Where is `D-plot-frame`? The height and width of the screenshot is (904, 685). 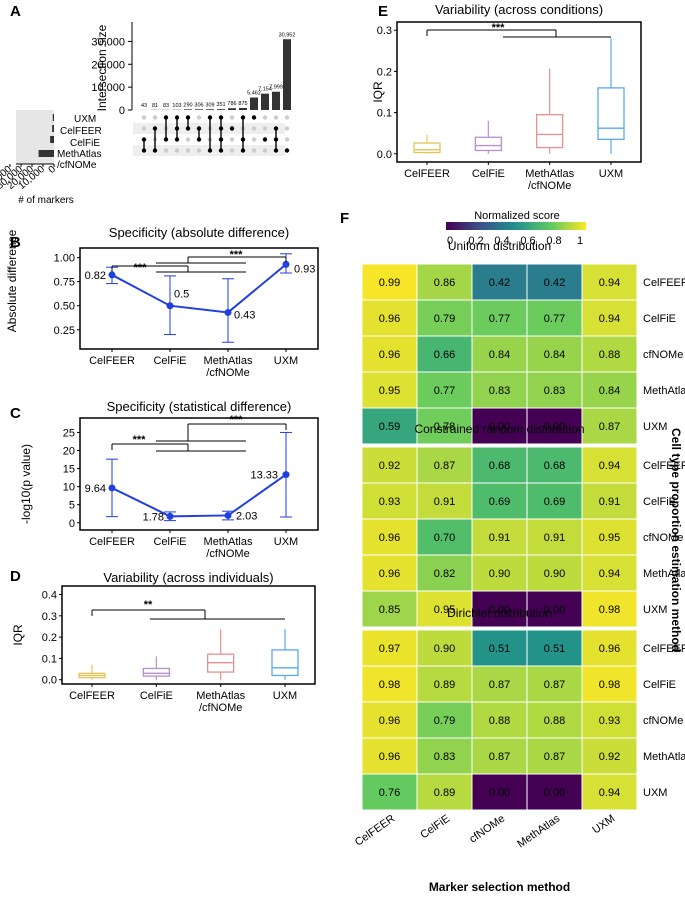
D-plot-frame is located at coordinates (188, 635).